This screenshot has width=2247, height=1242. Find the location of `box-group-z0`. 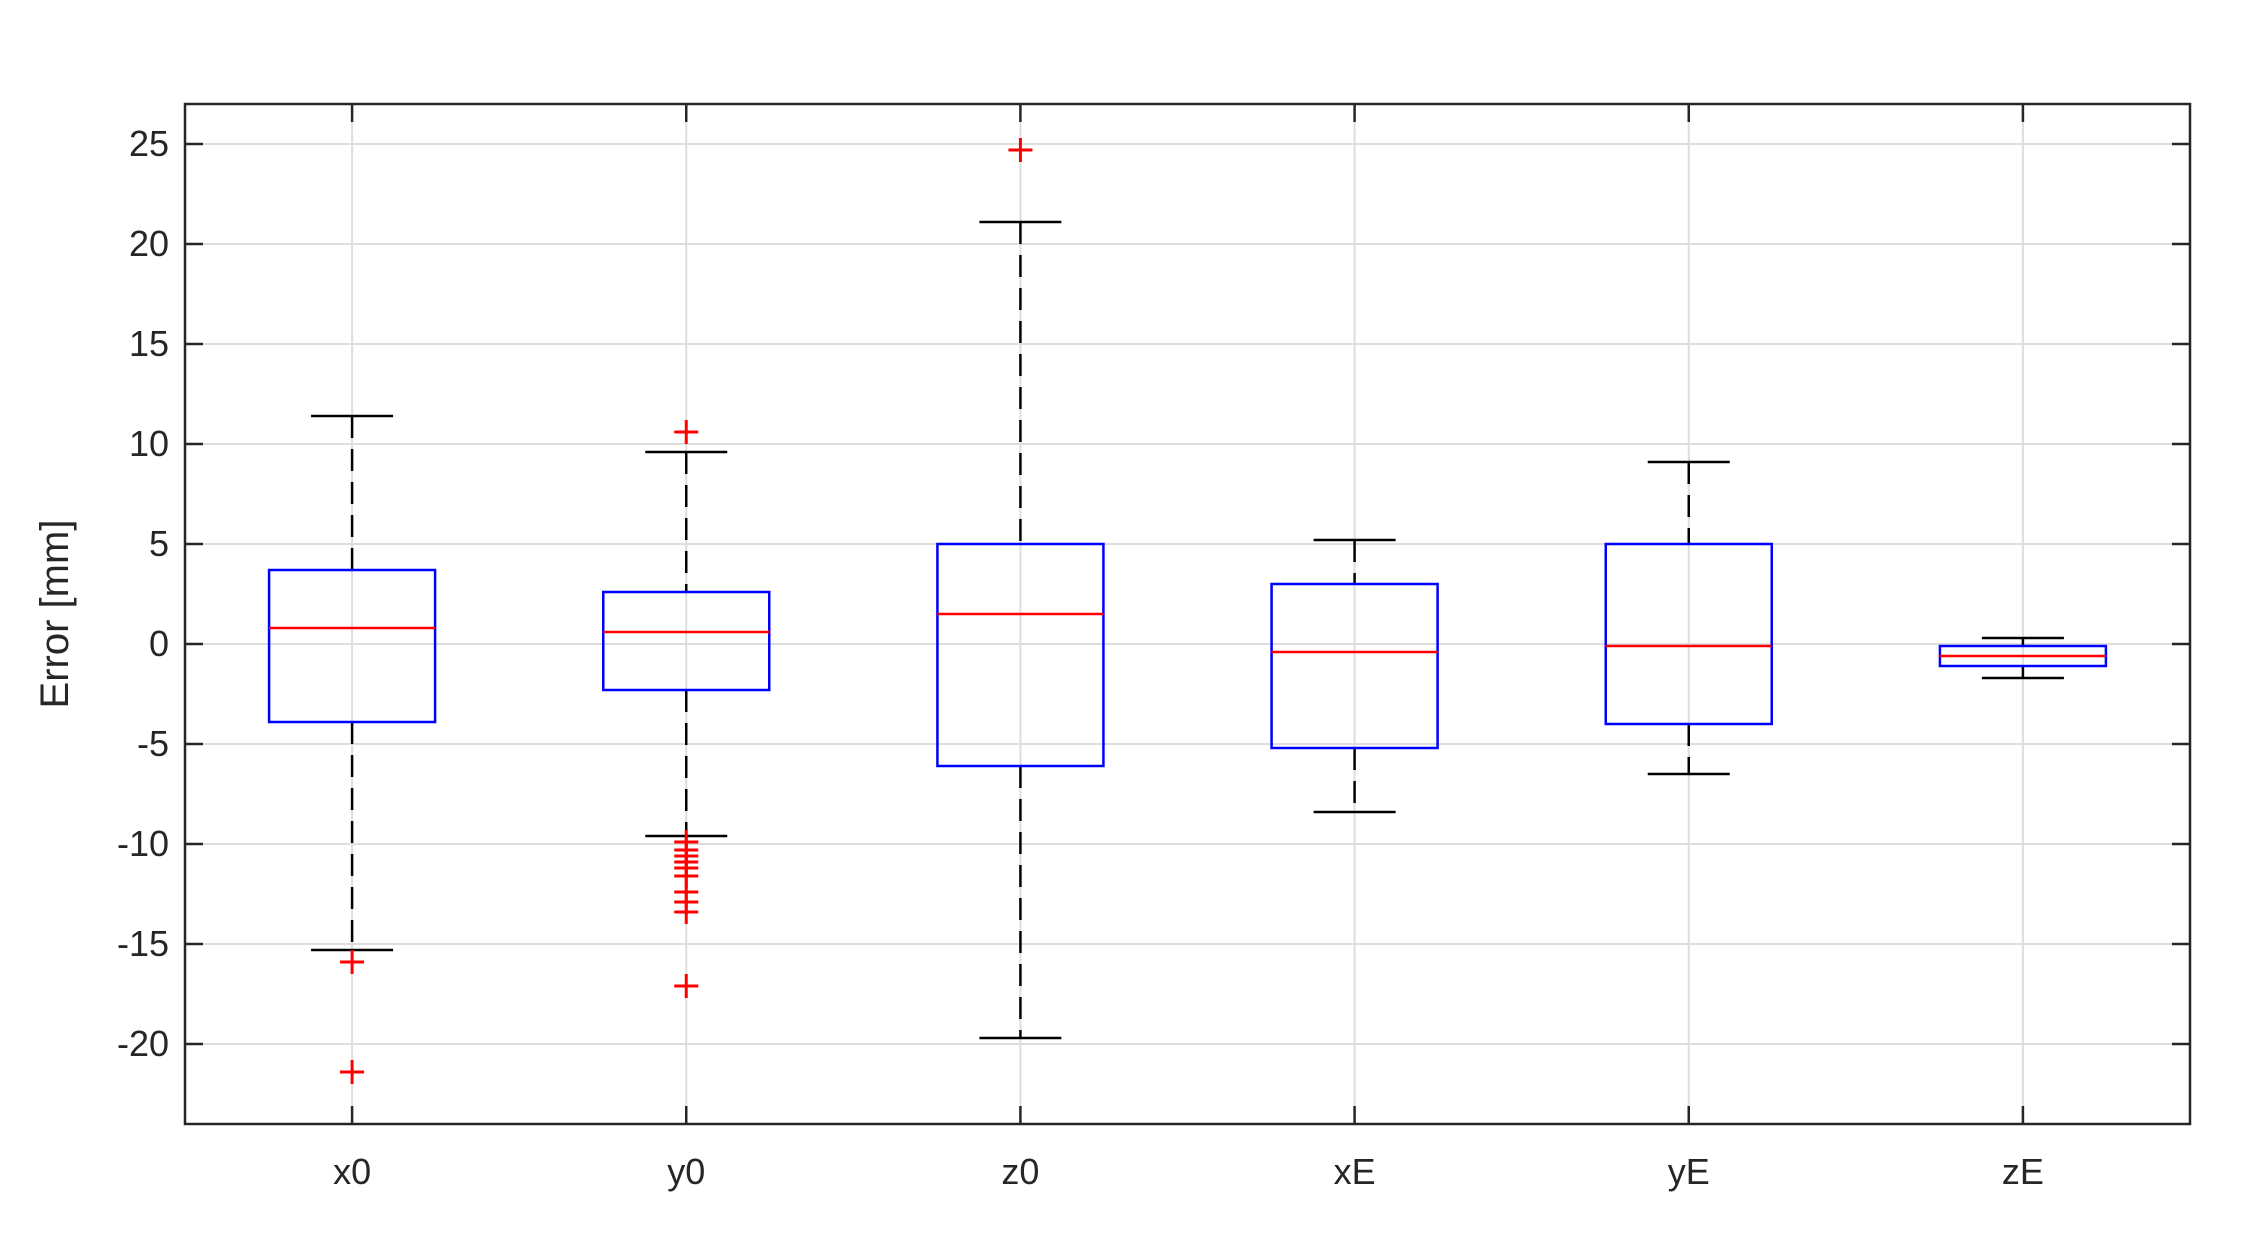

box-group-z0 is located at coordinates (1020, 589).